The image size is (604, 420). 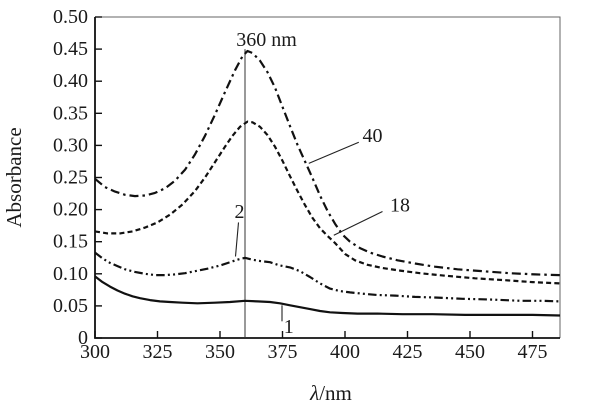 What do you see at coordinates (408, 352) in the screenshot?
I see `x-tick-label: 425` at bounding box center [408, 352].